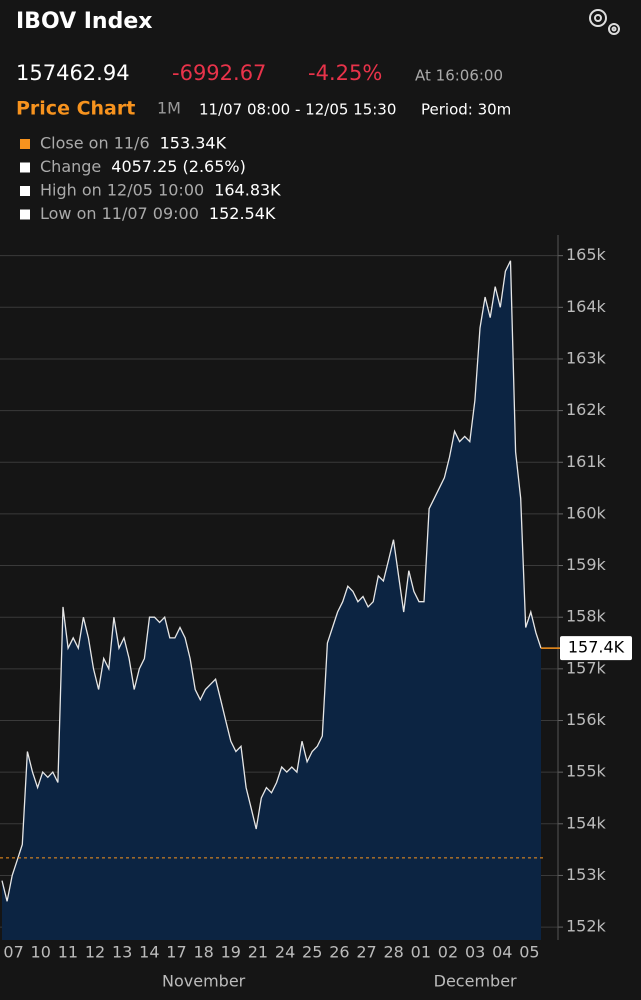 This screenshot has height=1000, width=641. I want to click on y-tick-label: 162k, so click(586, 409).